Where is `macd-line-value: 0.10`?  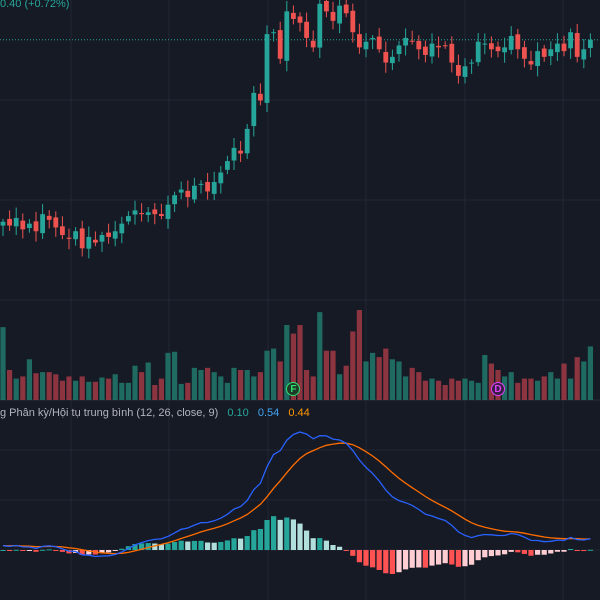 macd-line-value: 0.10 is located at coordinates (238, 413).